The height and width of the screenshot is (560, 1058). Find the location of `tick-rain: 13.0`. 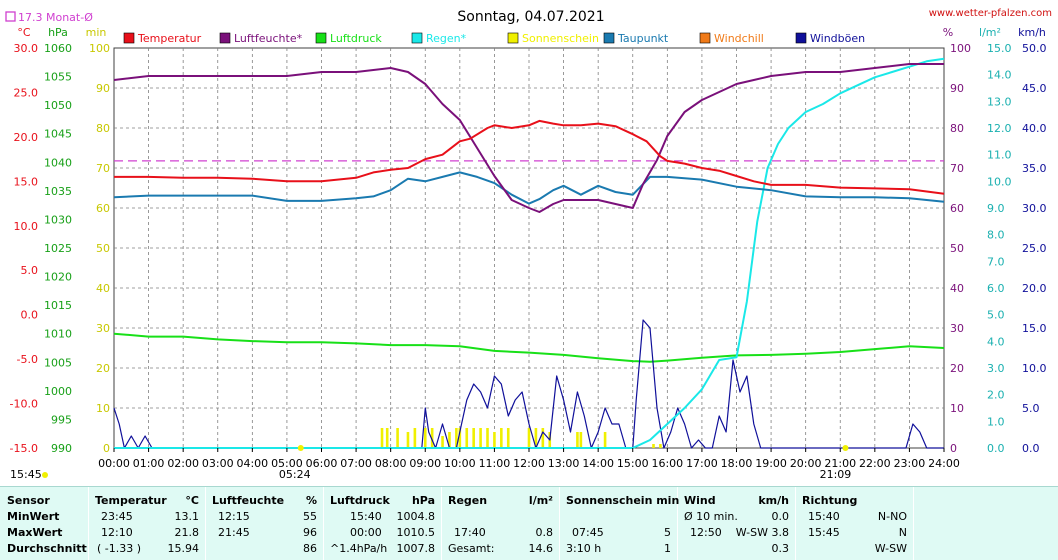

tick-rain: 13.0 is located at coordinates (999, 101).